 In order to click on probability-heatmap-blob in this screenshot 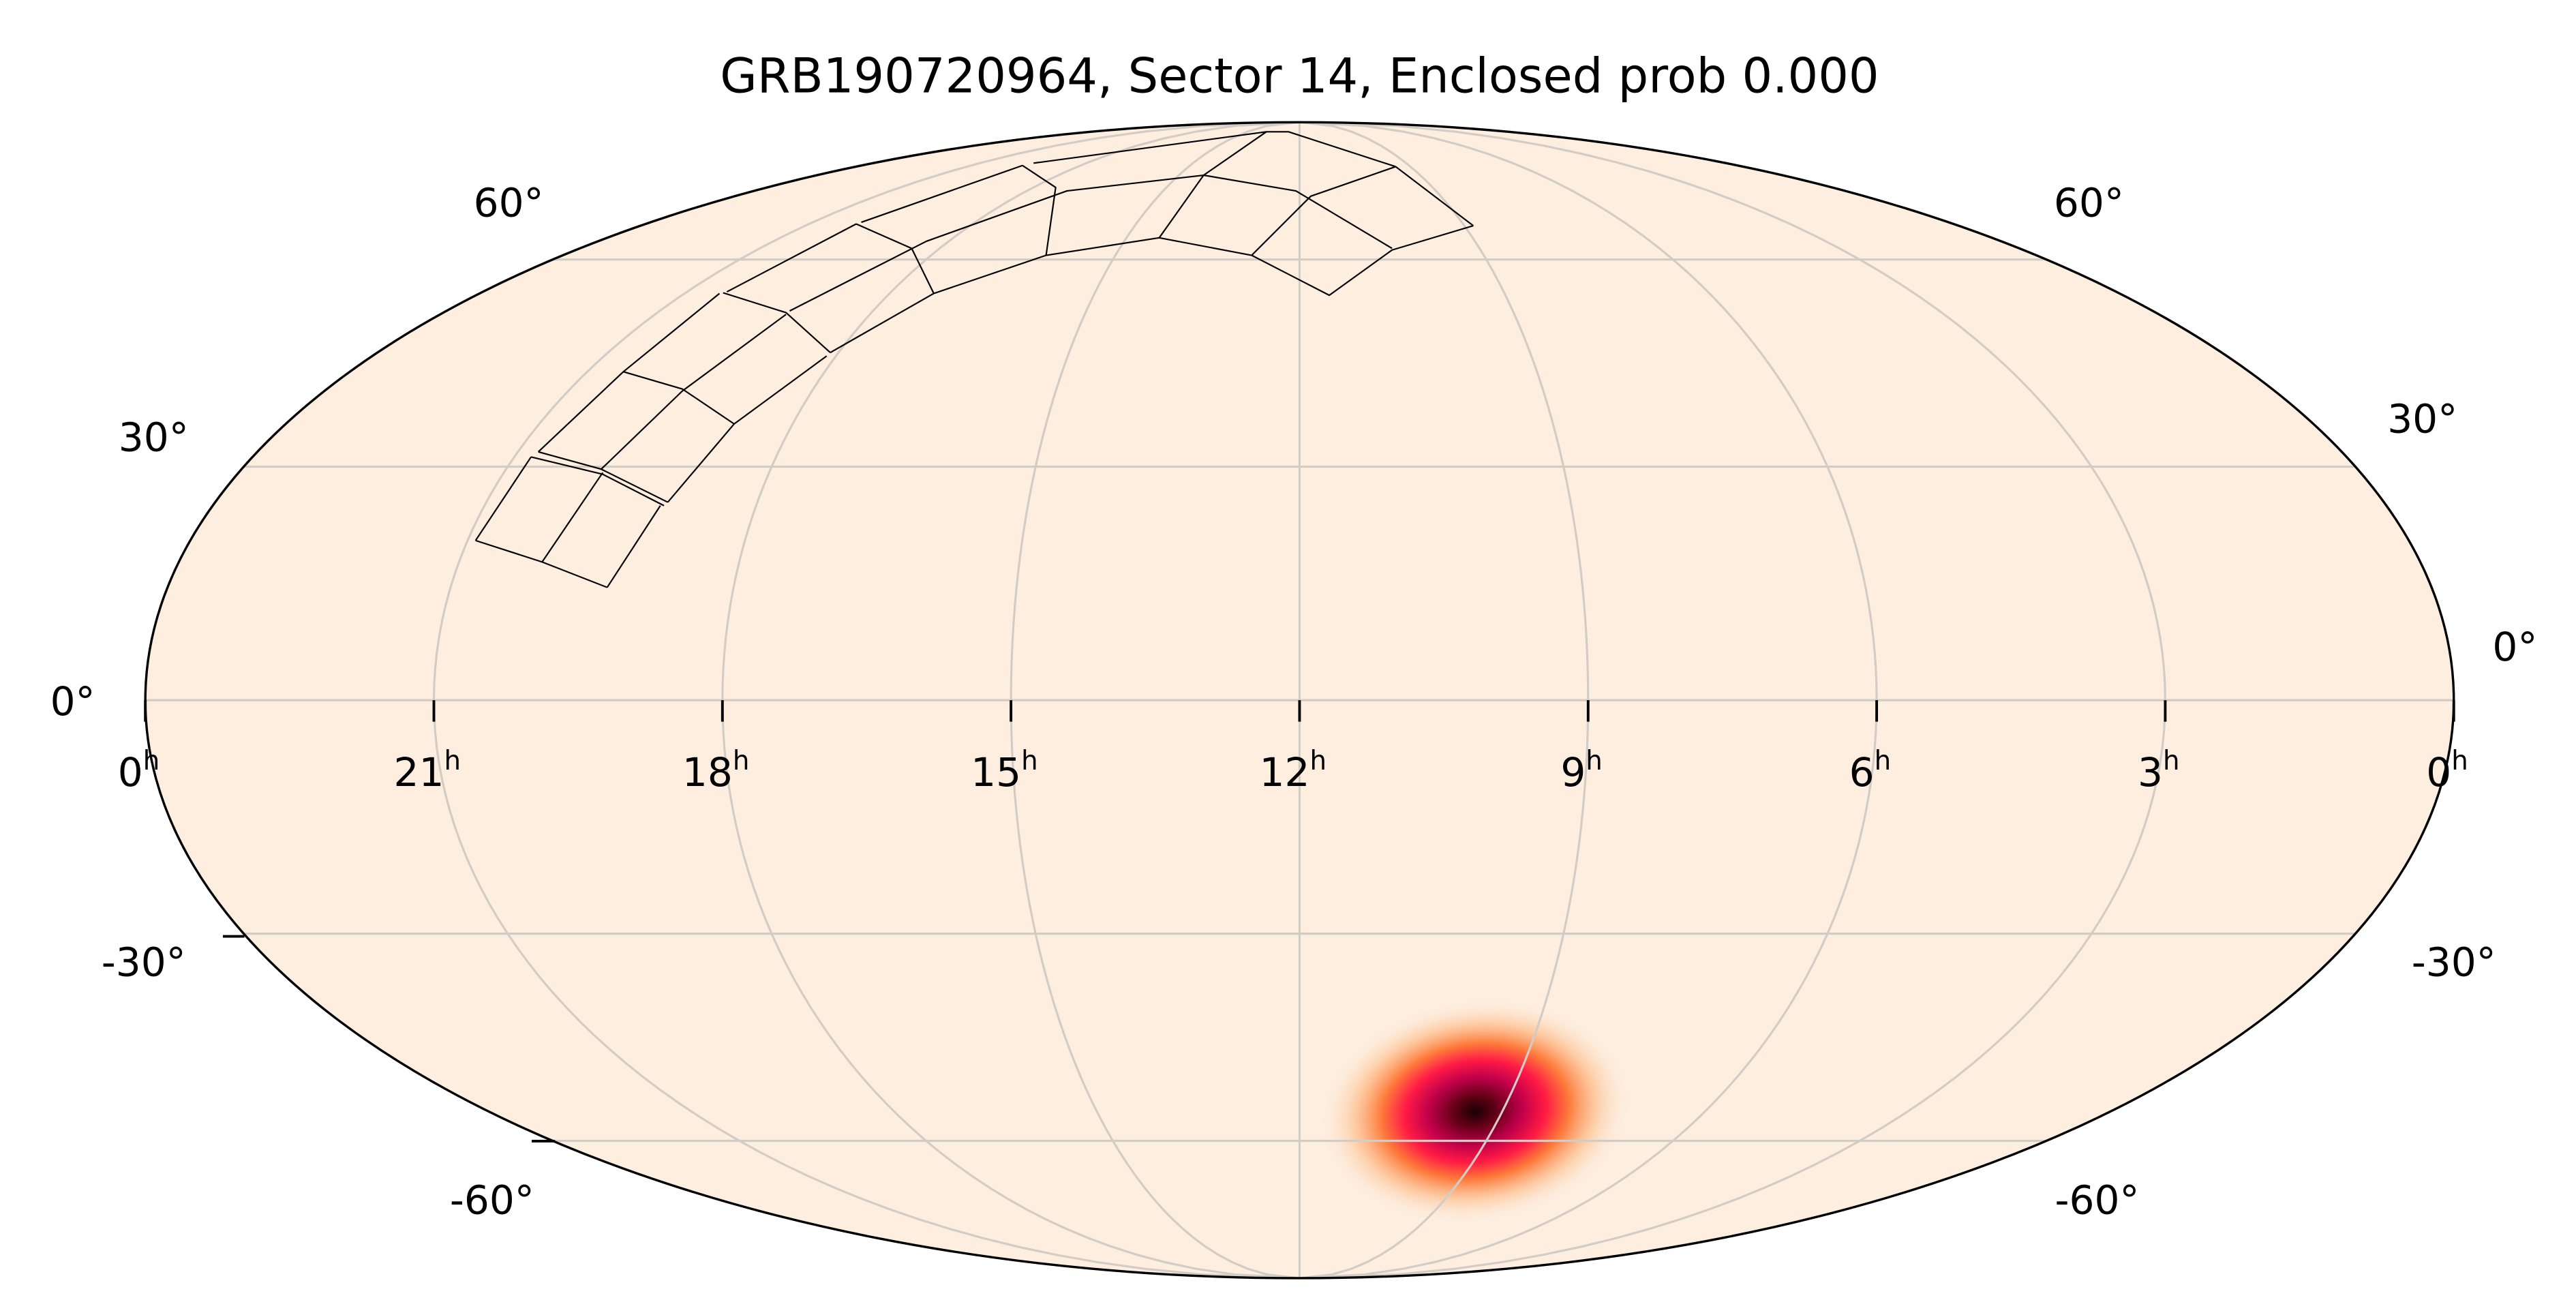, I will do `click(1475, 1112)`.